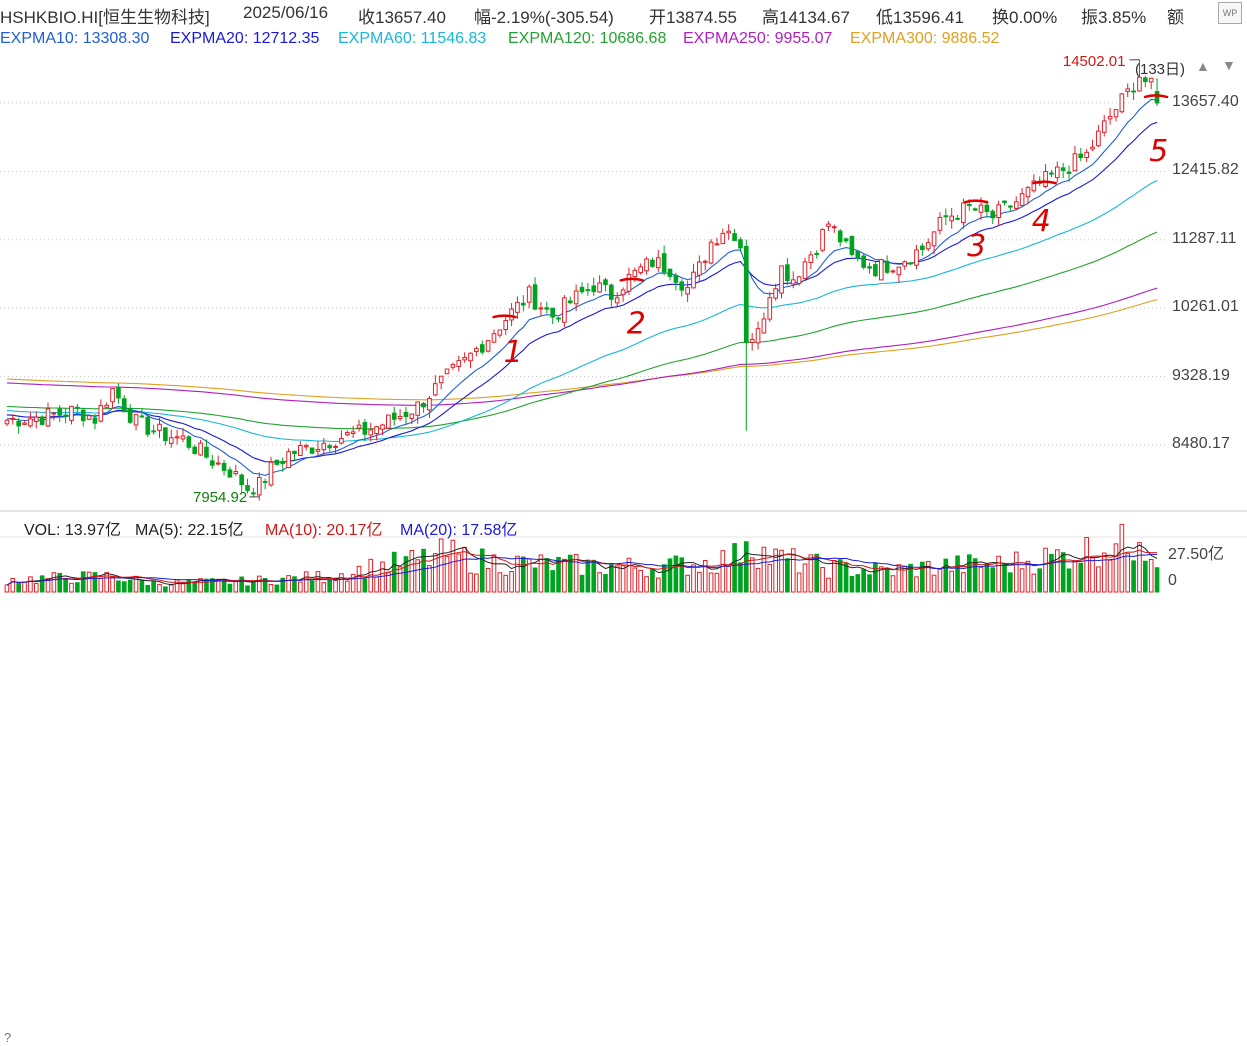 The image size is (1247, 1046). What do you see at coordinates (1203, 66) in the screenshot?
I see `collapse-up-icon: ▲` at bounding box center [1203, 66].